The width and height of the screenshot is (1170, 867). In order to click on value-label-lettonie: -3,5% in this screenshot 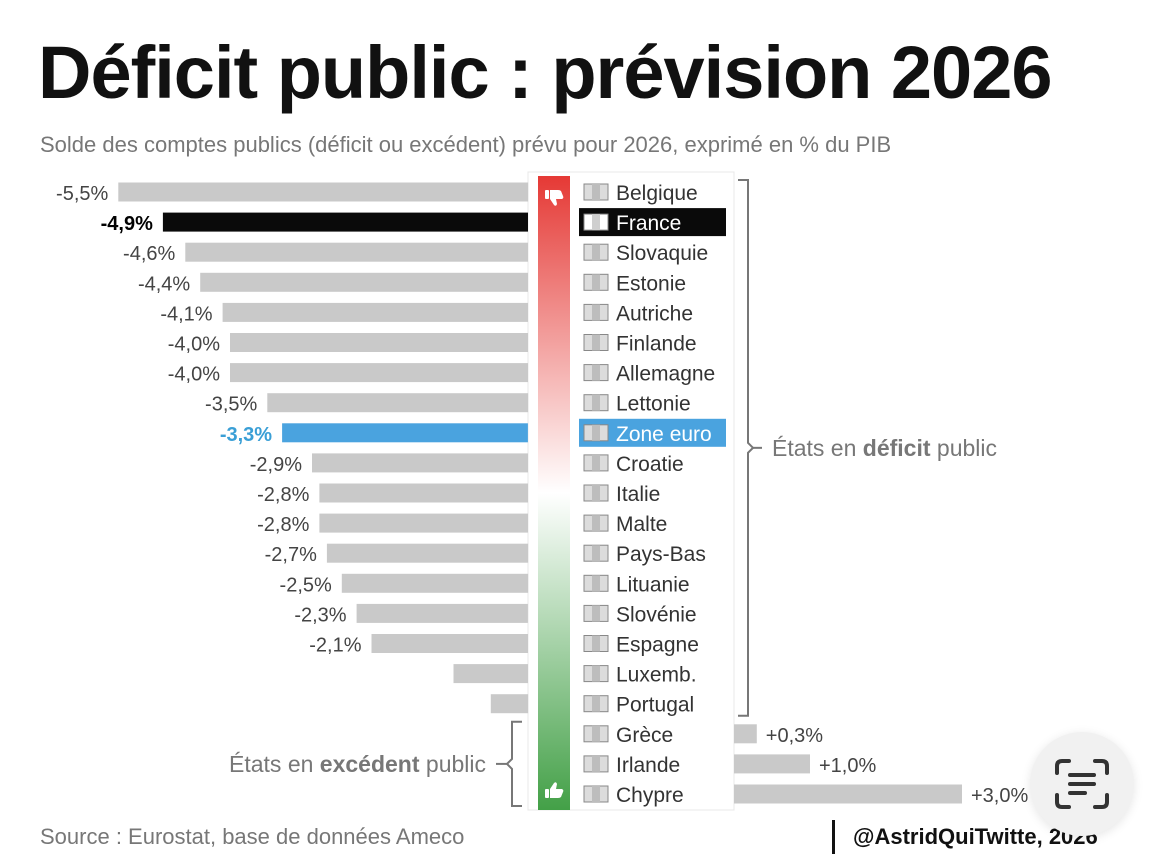, I will do `click(231, 405)`.